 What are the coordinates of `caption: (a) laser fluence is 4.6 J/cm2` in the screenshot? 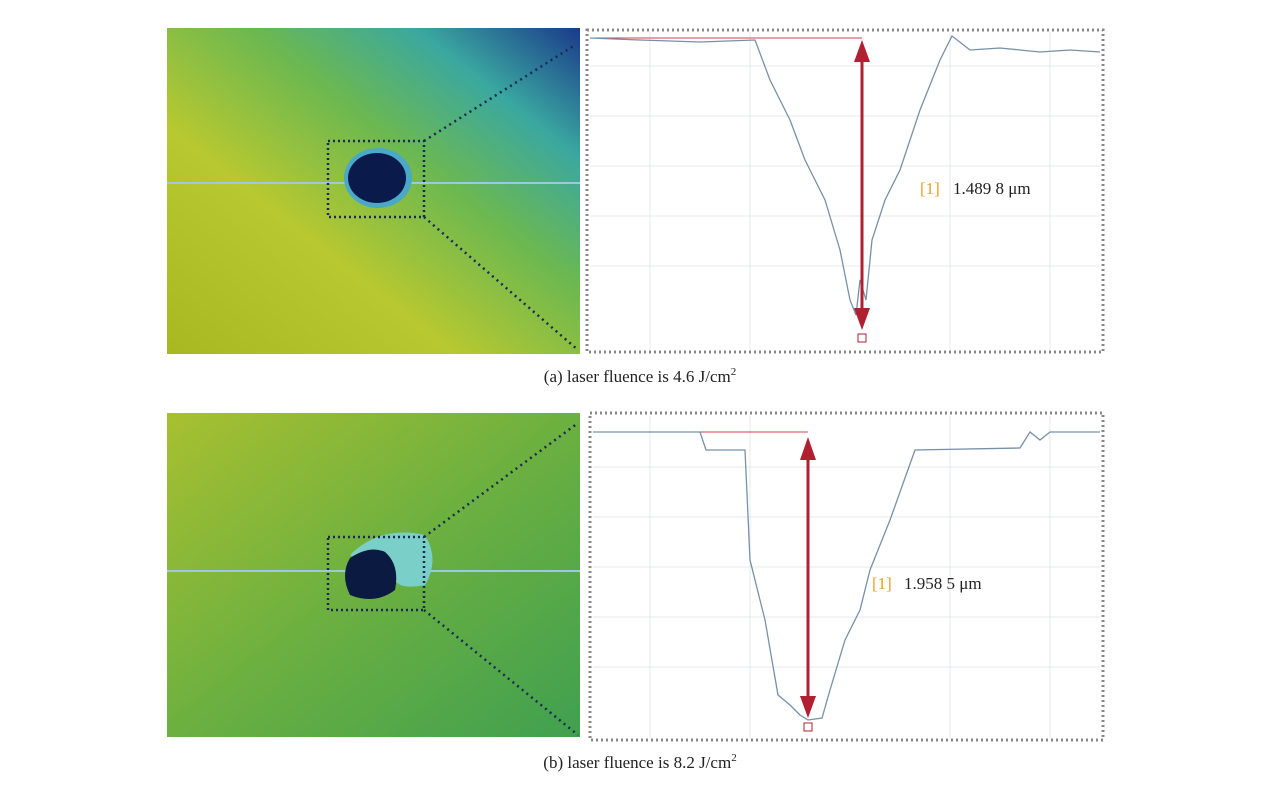 It's located at (640, 376).